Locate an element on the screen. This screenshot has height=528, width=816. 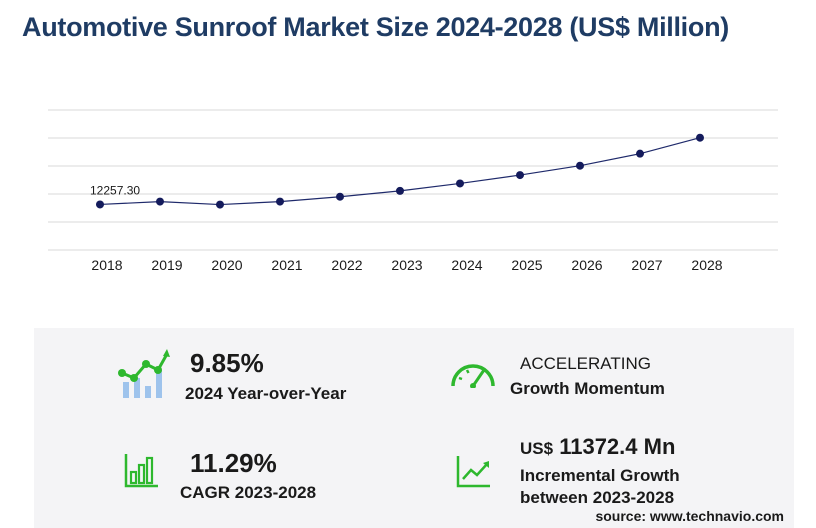
x-tick-label: 2021 is located at coordinates (286, 265).